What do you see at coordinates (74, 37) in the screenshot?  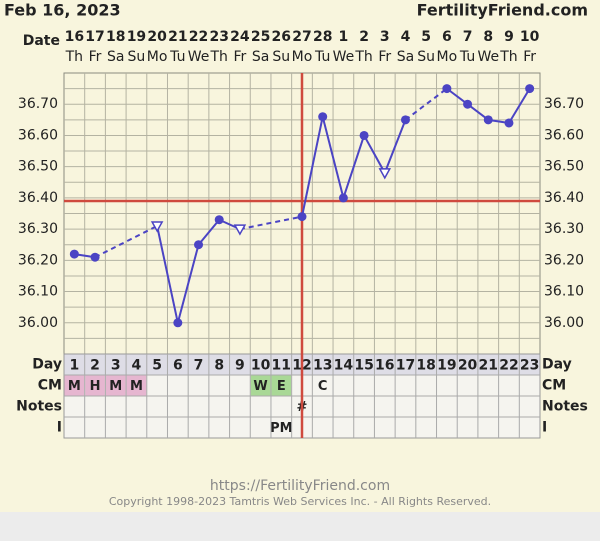 I see `date-label: 16` at bounding box center [74, 37].